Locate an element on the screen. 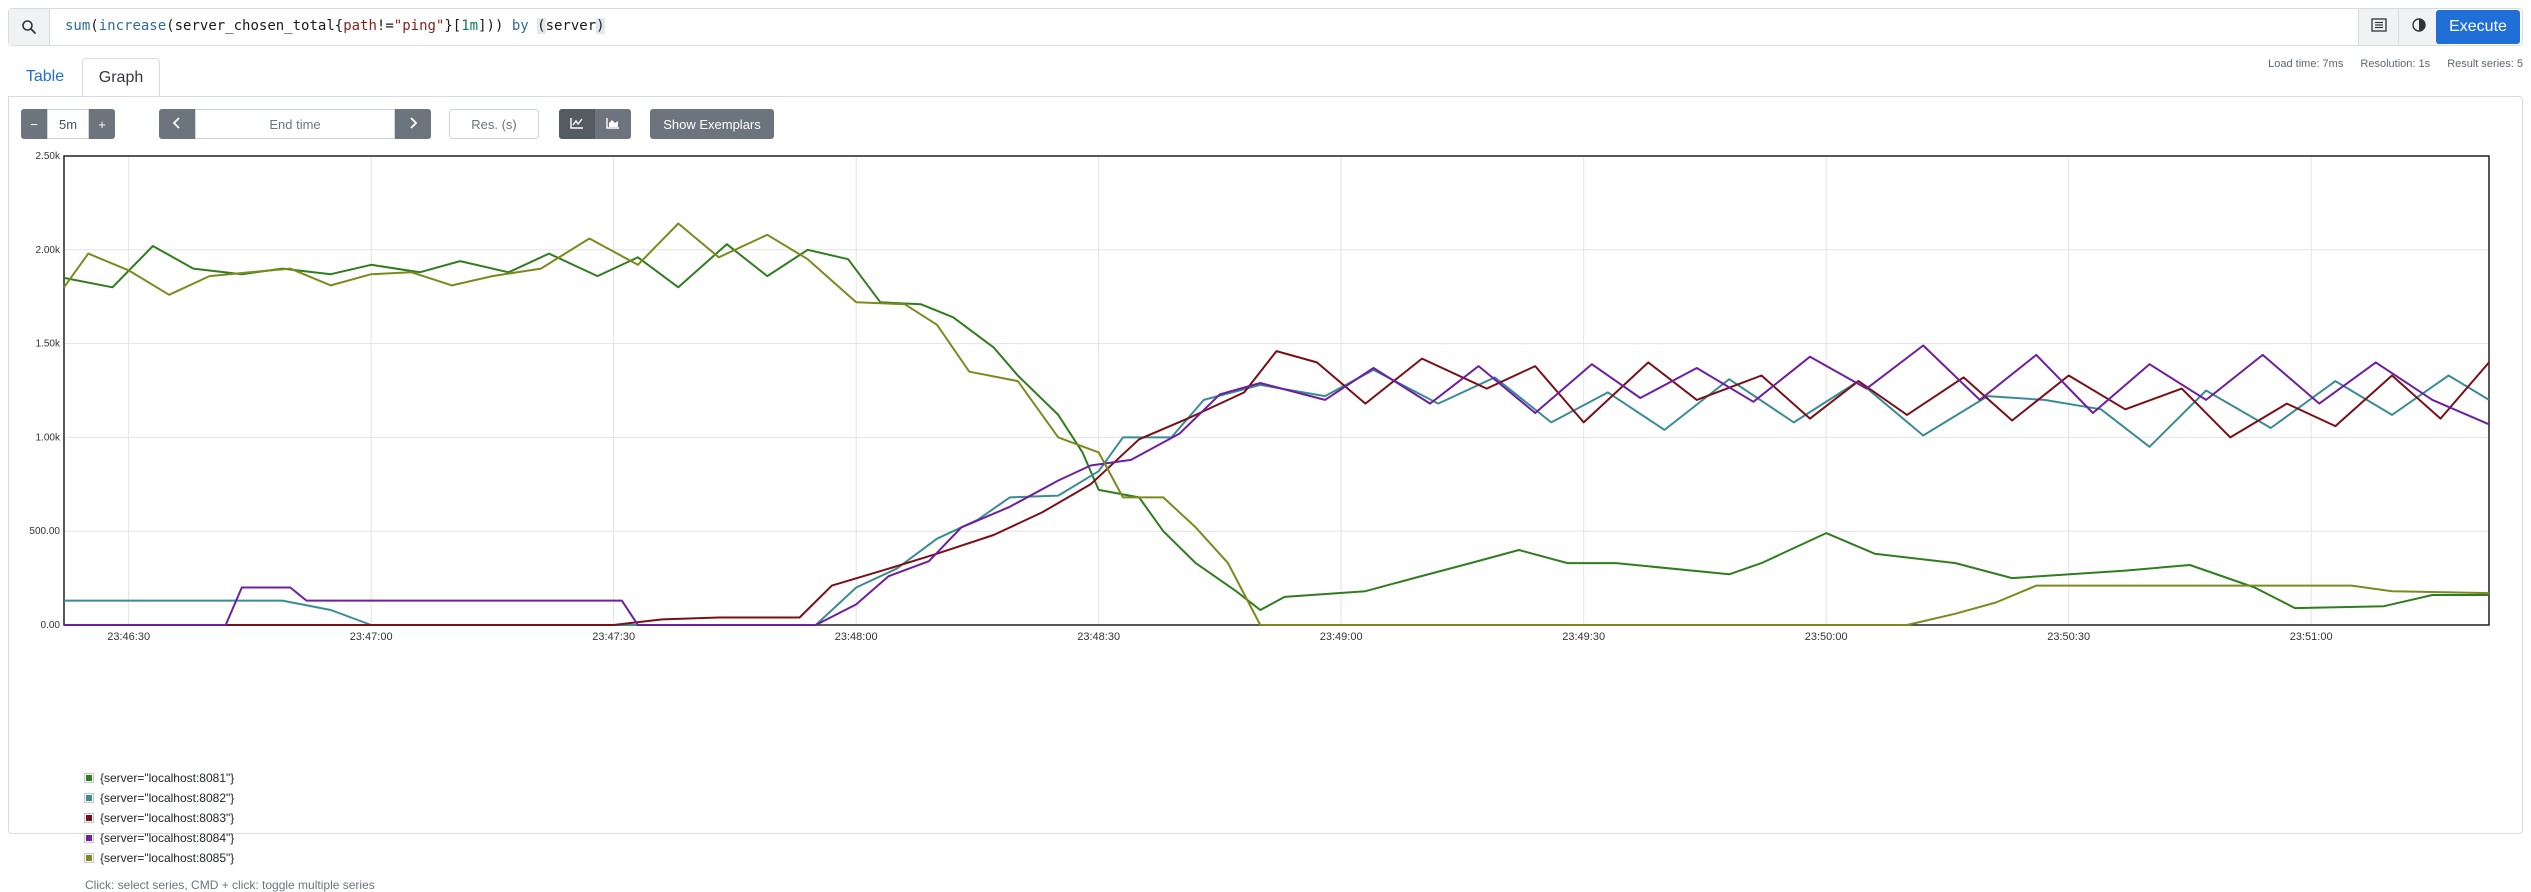  range-input: 5m is located at coordinates (68, 124).